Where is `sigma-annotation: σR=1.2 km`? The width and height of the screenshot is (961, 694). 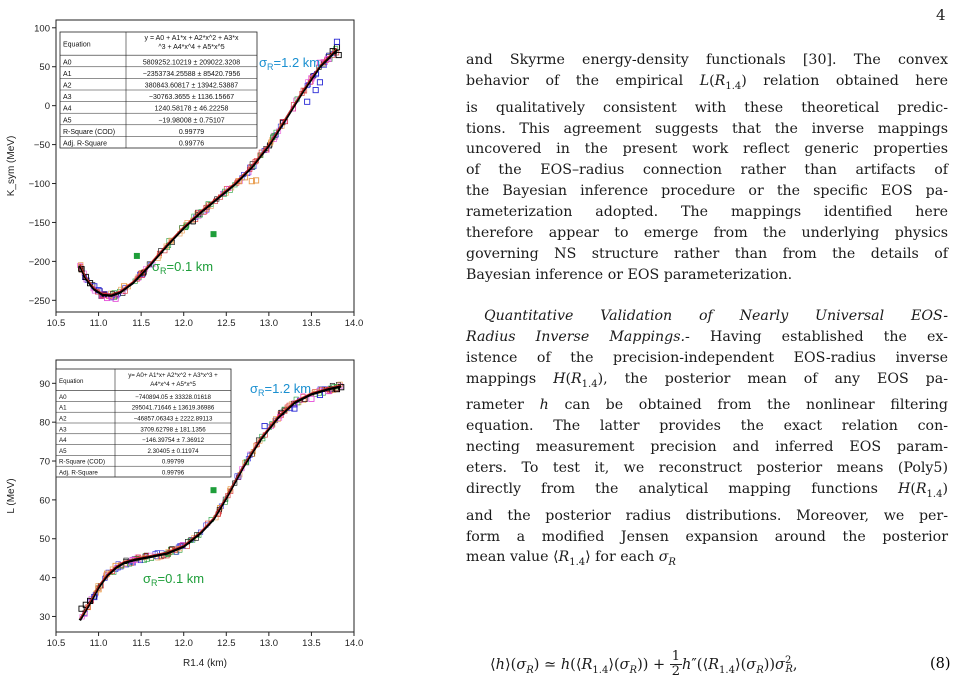 sigma-annotation: σR=1.2 km is located at coordinates (289, 63).